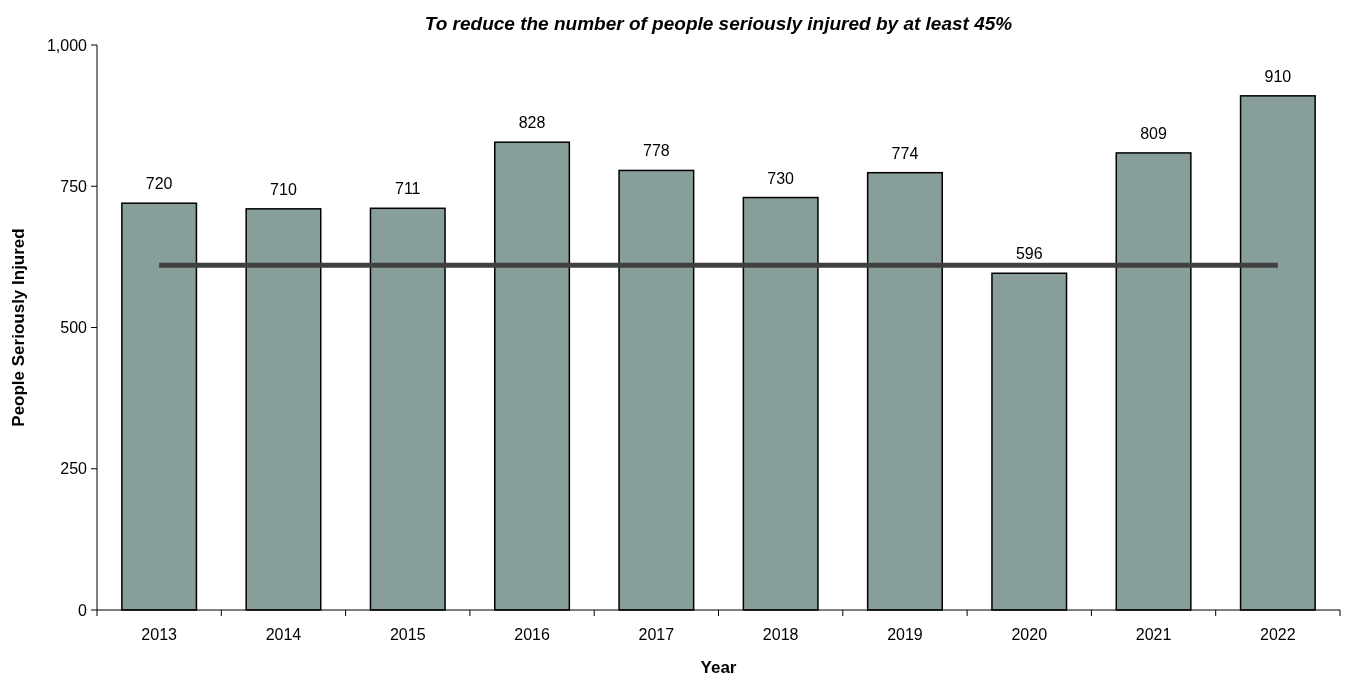 Image resolution: width=1352 pixels, height=684 pixels. I want to click on data-label: 910, so click(1278, 76).